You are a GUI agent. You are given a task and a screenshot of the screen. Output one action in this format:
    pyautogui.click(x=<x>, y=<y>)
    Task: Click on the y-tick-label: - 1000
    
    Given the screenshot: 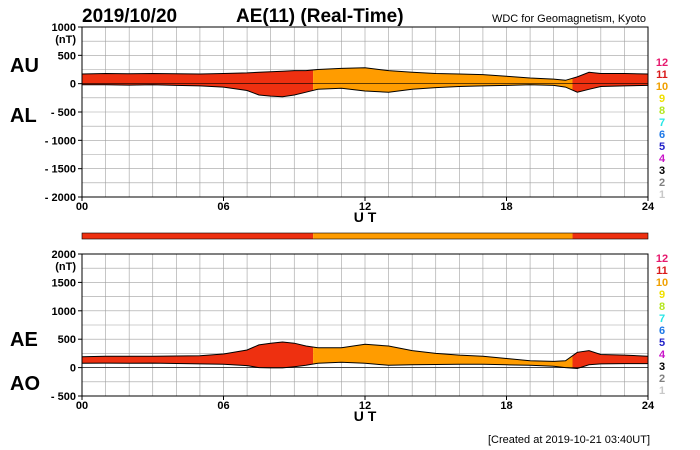 What is the action you would take?
    pyautogui.click(x=60, y=141)
    